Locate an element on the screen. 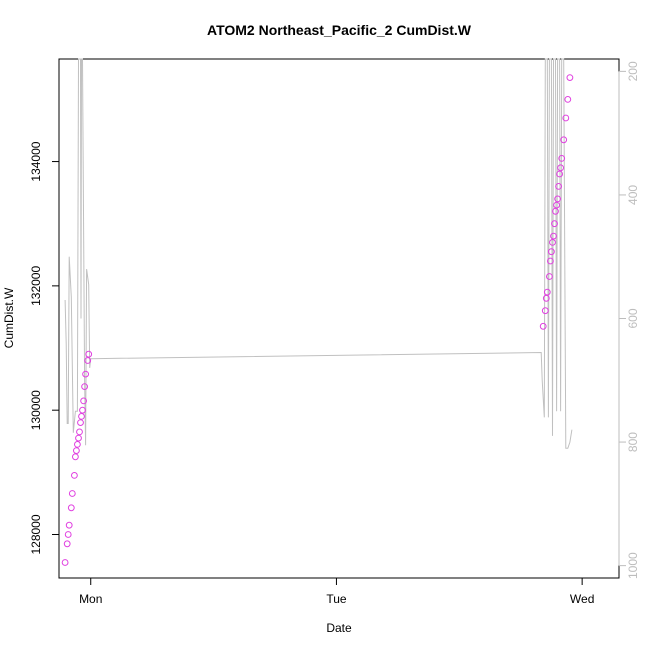 The height and width of the screenshot is (650, 650). left-tick-label: 130000 is located at coordinates (36, 410).